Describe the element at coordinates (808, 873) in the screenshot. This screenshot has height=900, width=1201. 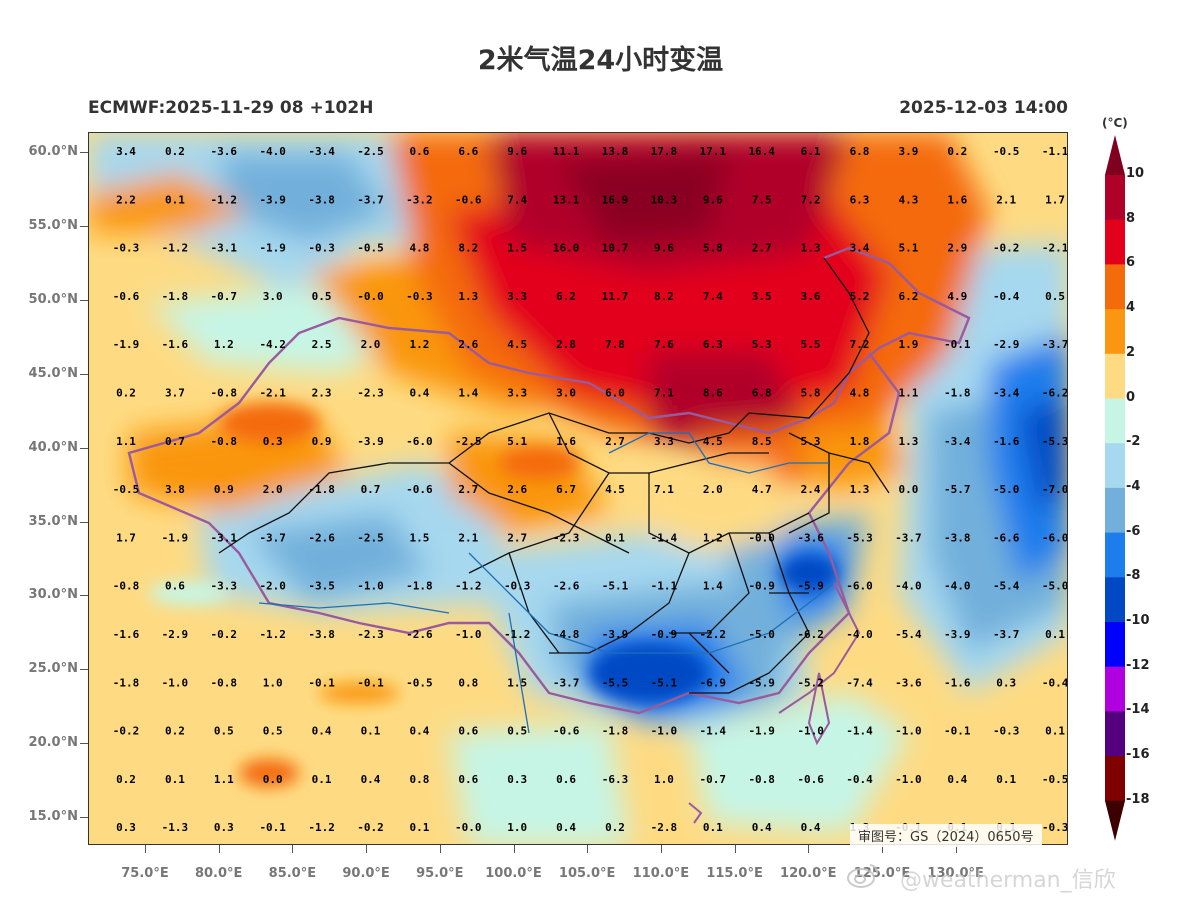
I see `longitude-label: 120.0°E` at that location.